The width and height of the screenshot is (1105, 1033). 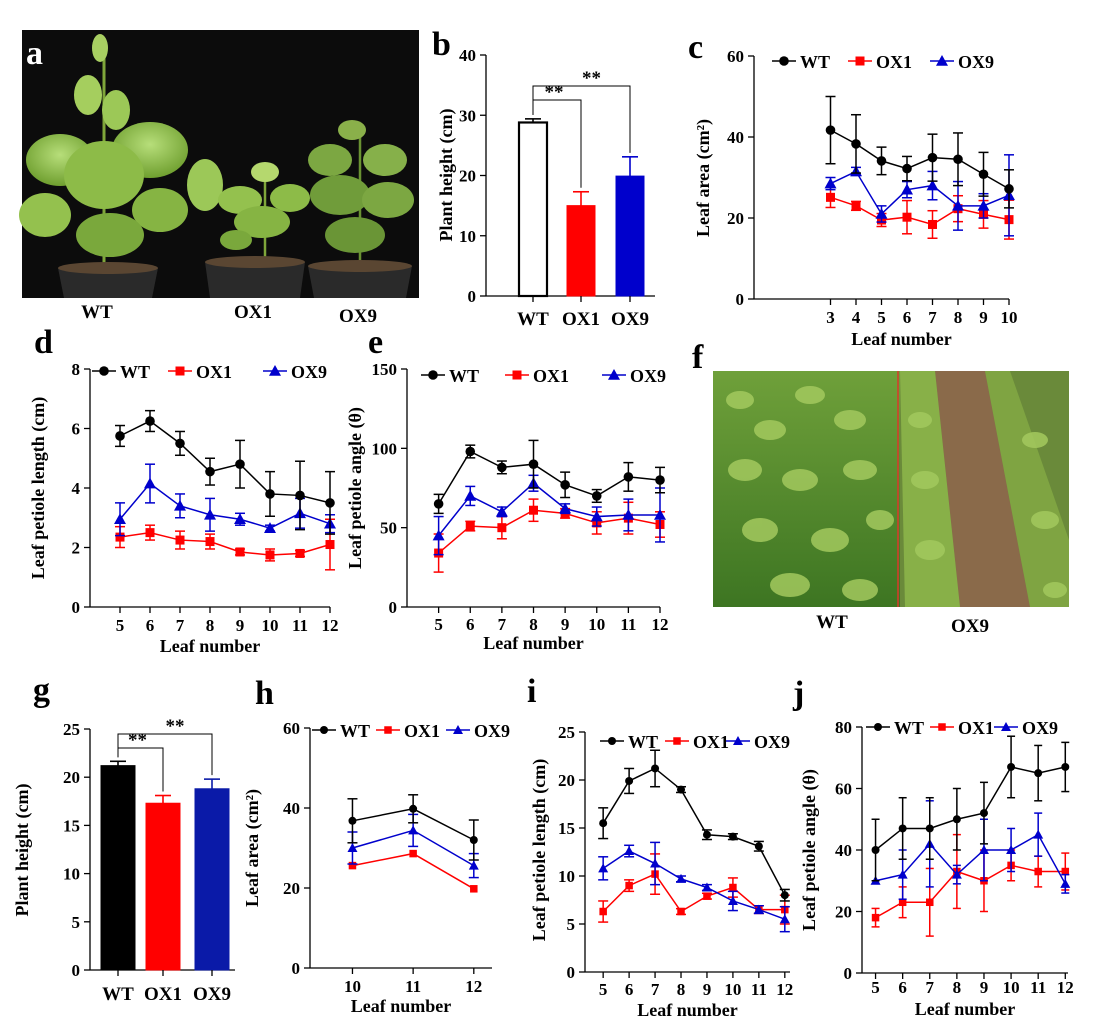 What do you see at coordinates (34, 53) in the screenshot?
I see `panel-label-a: a` at bounding box center [34, 53].